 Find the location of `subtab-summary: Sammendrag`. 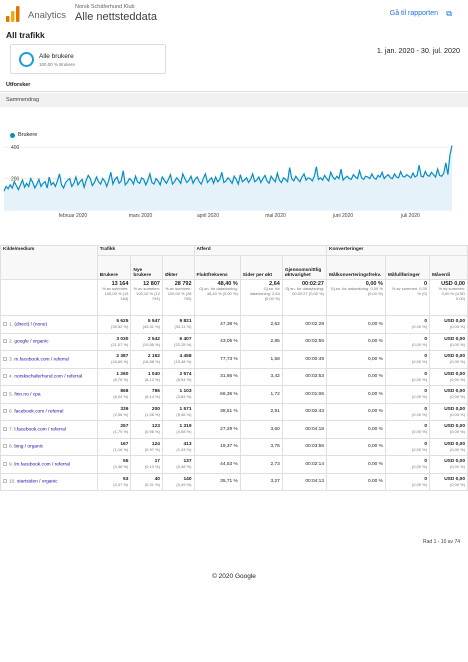

subtab-summary: Sammendrag is located at coordinates (23, 100).